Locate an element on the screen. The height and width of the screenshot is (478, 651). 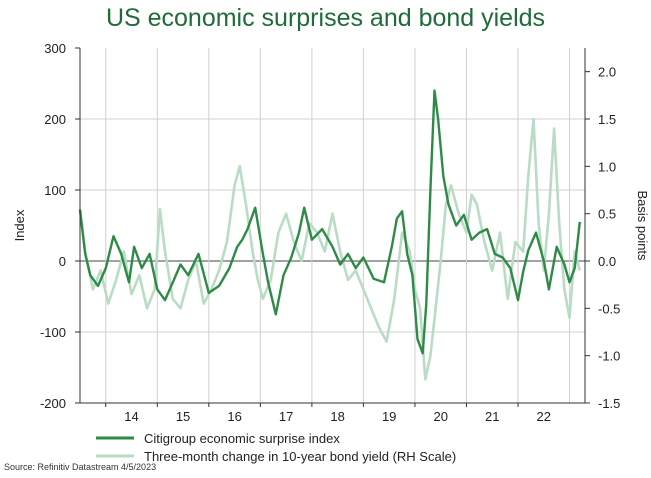
x-tick-label: 18 is located at coordinates (337, 416).